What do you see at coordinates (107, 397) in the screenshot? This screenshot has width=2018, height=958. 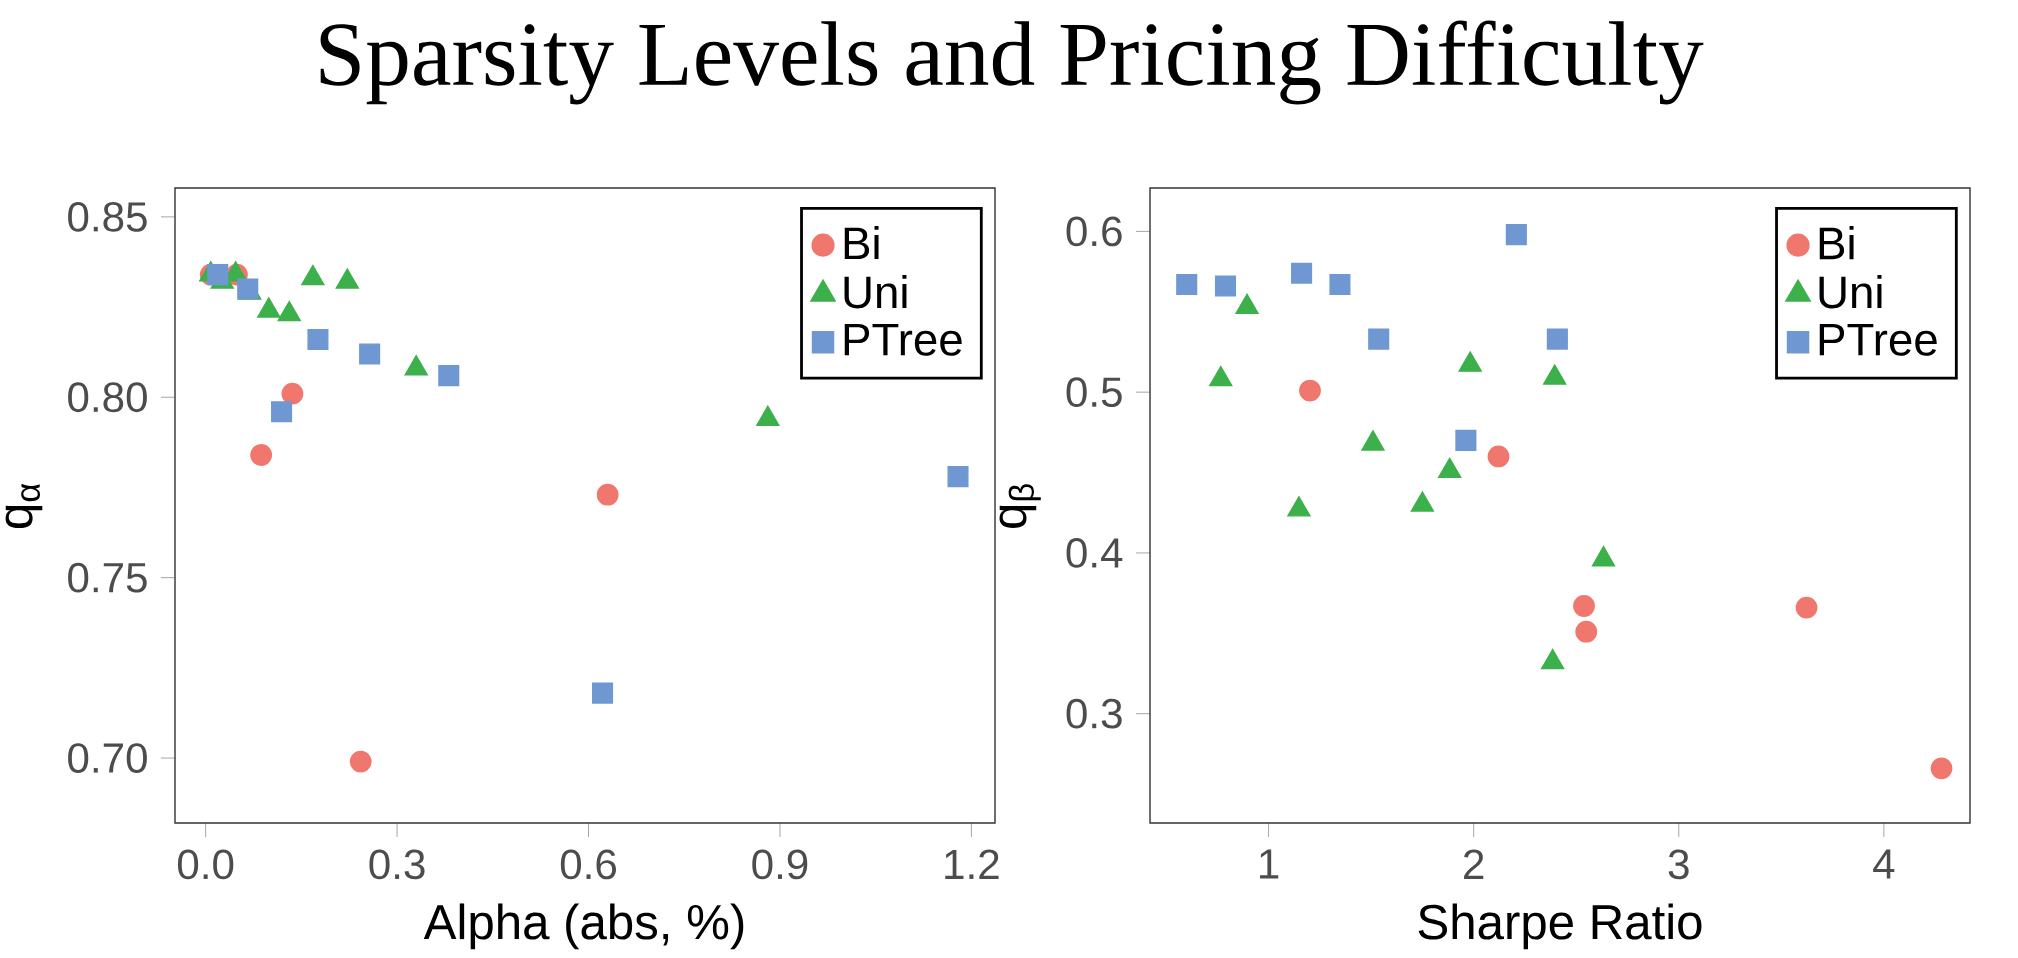 I see `y-tick-label: 0.80` at bounding box center [107, 397].